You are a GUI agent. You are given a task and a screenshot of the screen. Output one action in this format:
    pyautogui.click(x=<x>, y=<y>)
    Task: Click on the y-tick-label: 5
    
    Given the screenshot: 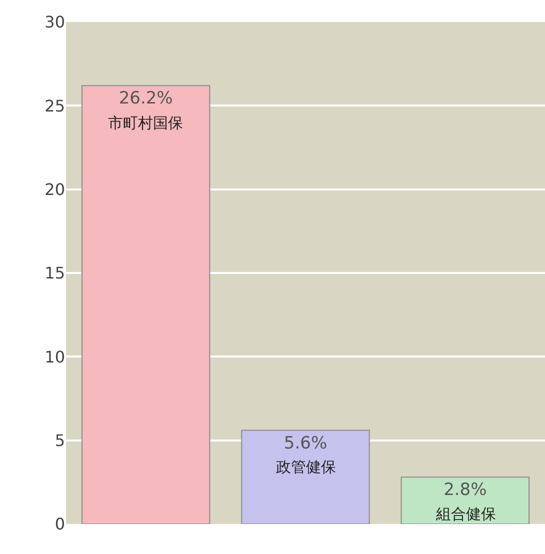 What is the action you would take?
    pyautogui.click(x=59, y=440)
    